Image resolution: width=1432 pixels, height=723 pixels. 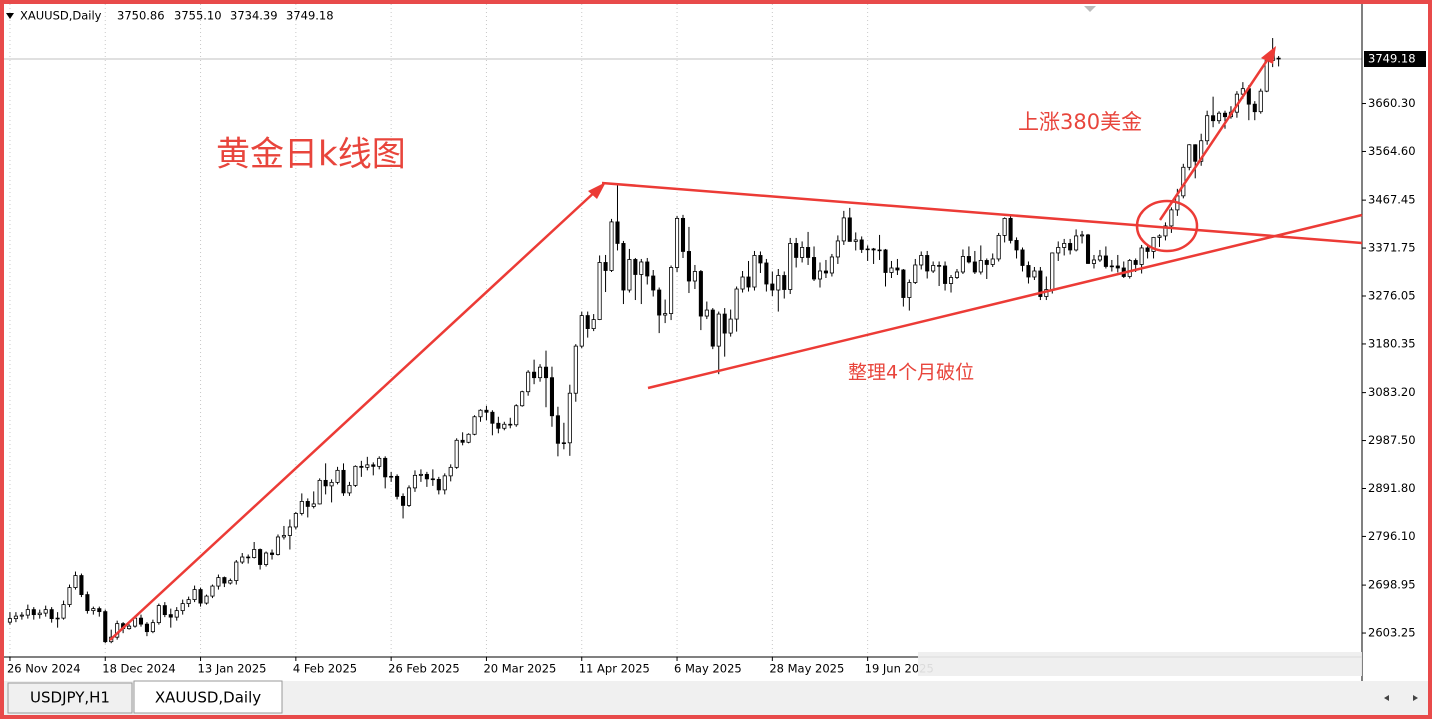 What do you see at coordinates (1215, 138) in the screenshot?
I see `breakout-arrow` at bounding box center [1215, 138].